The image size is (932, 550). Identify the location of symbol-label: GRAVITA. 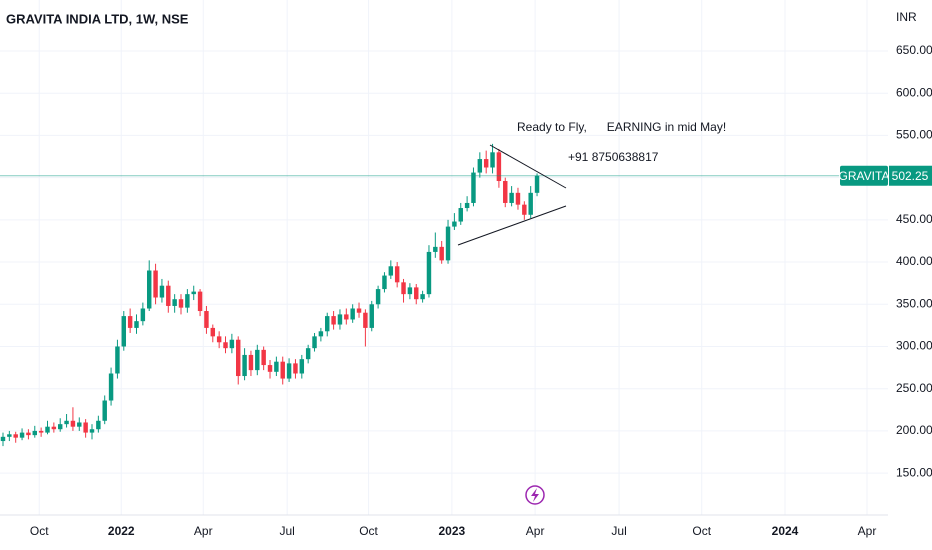
(864, 176).